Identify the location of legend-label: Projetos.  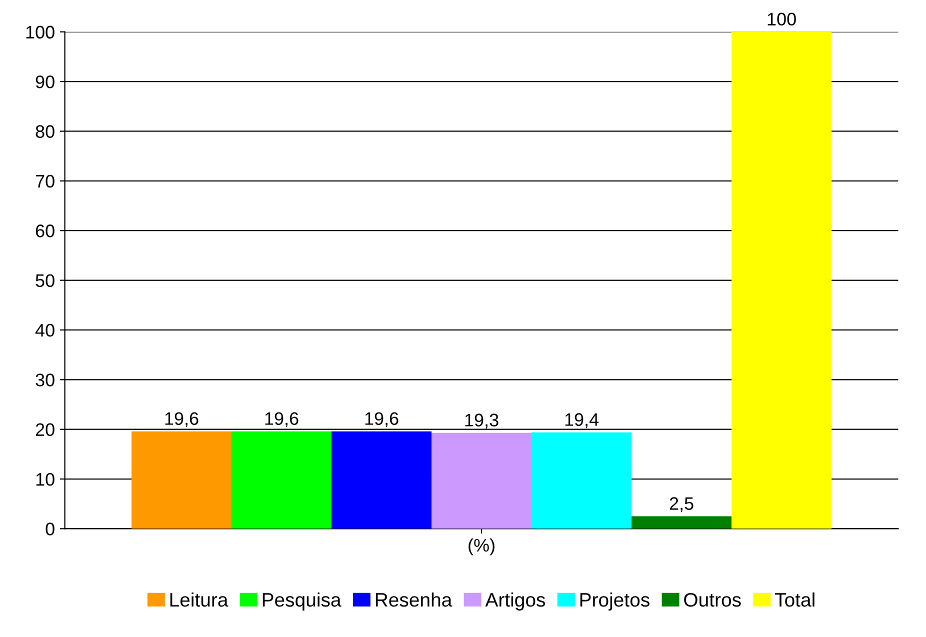
(615, 601).